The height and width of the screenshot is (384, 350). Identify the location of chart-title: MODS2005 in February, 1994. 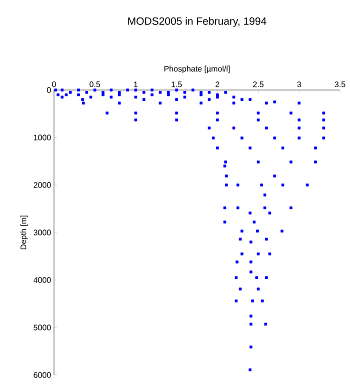
(197, 22).